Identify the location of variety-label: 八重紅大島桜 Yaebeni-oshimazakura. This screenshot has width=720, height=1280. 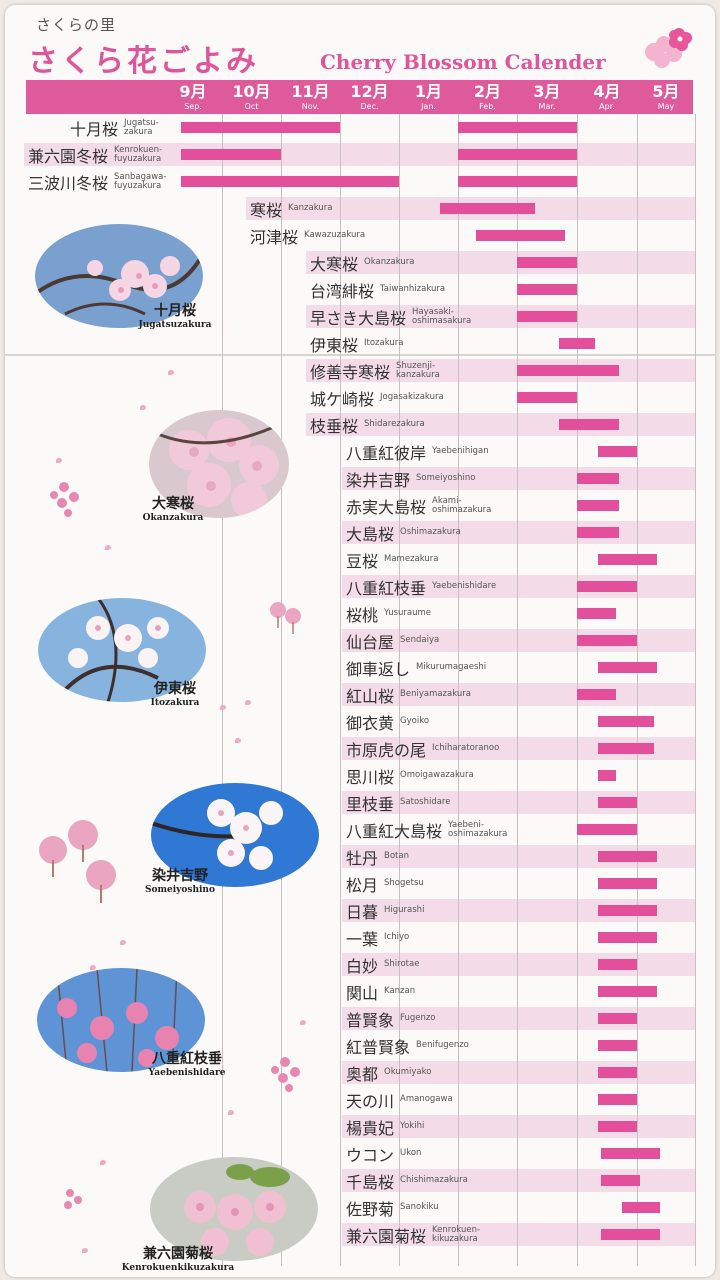
(426, 829).